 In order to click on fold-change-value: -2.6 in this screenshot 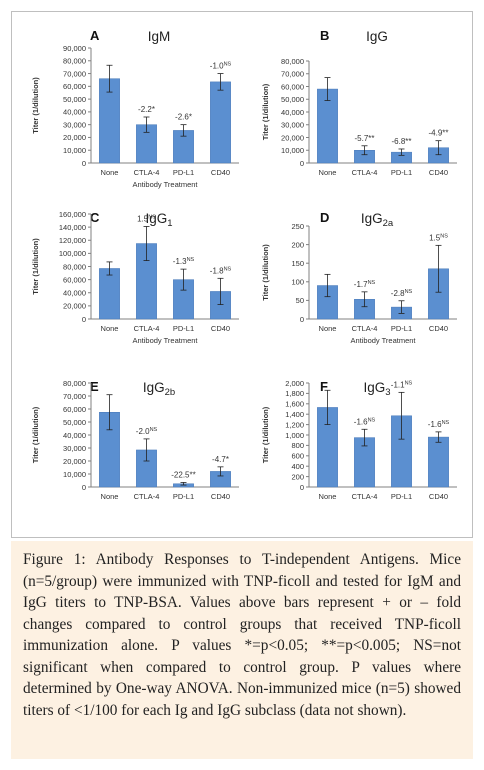, I will do `click(182, 117)`.